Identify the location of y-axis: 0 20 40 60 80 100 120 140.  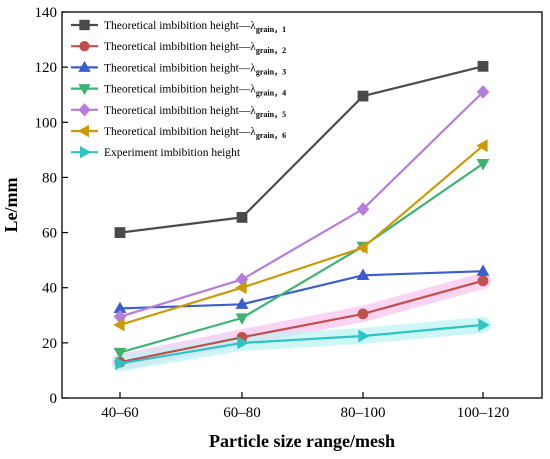
(51, 206).